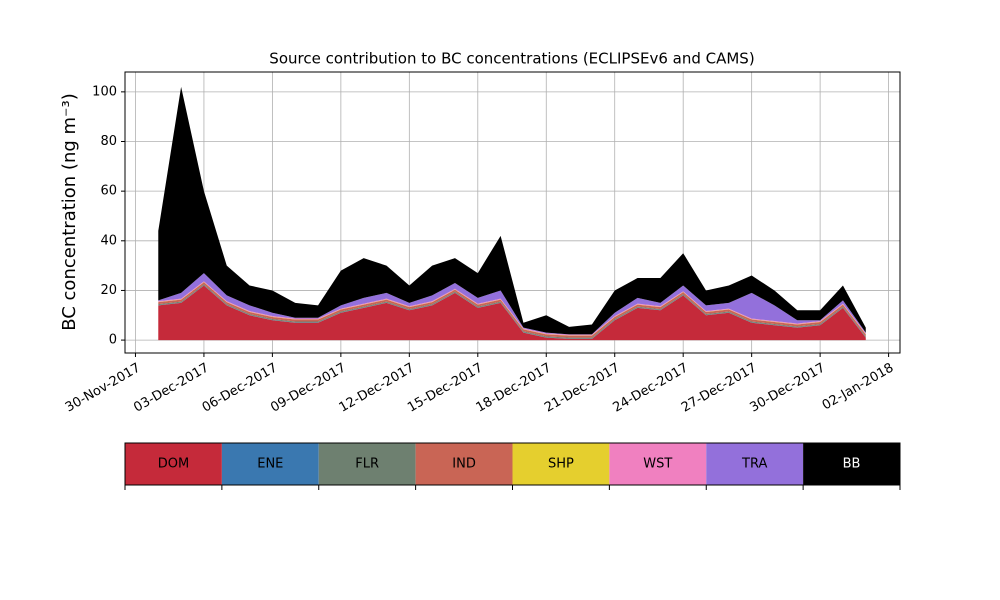 The width and height of the screenshot is (1000, 600). I want to click on legend-label: DOM, so click(173, 464).